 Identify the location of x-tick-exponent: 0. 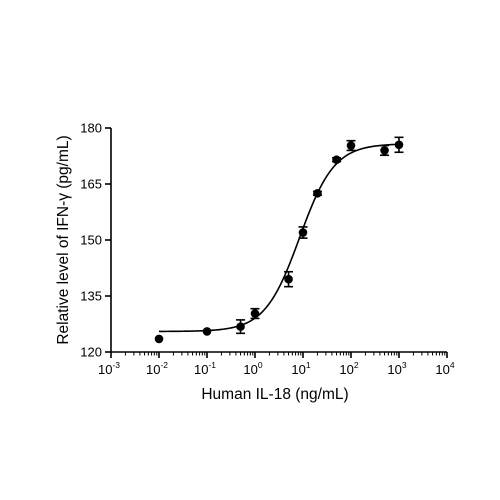
(260, 365).